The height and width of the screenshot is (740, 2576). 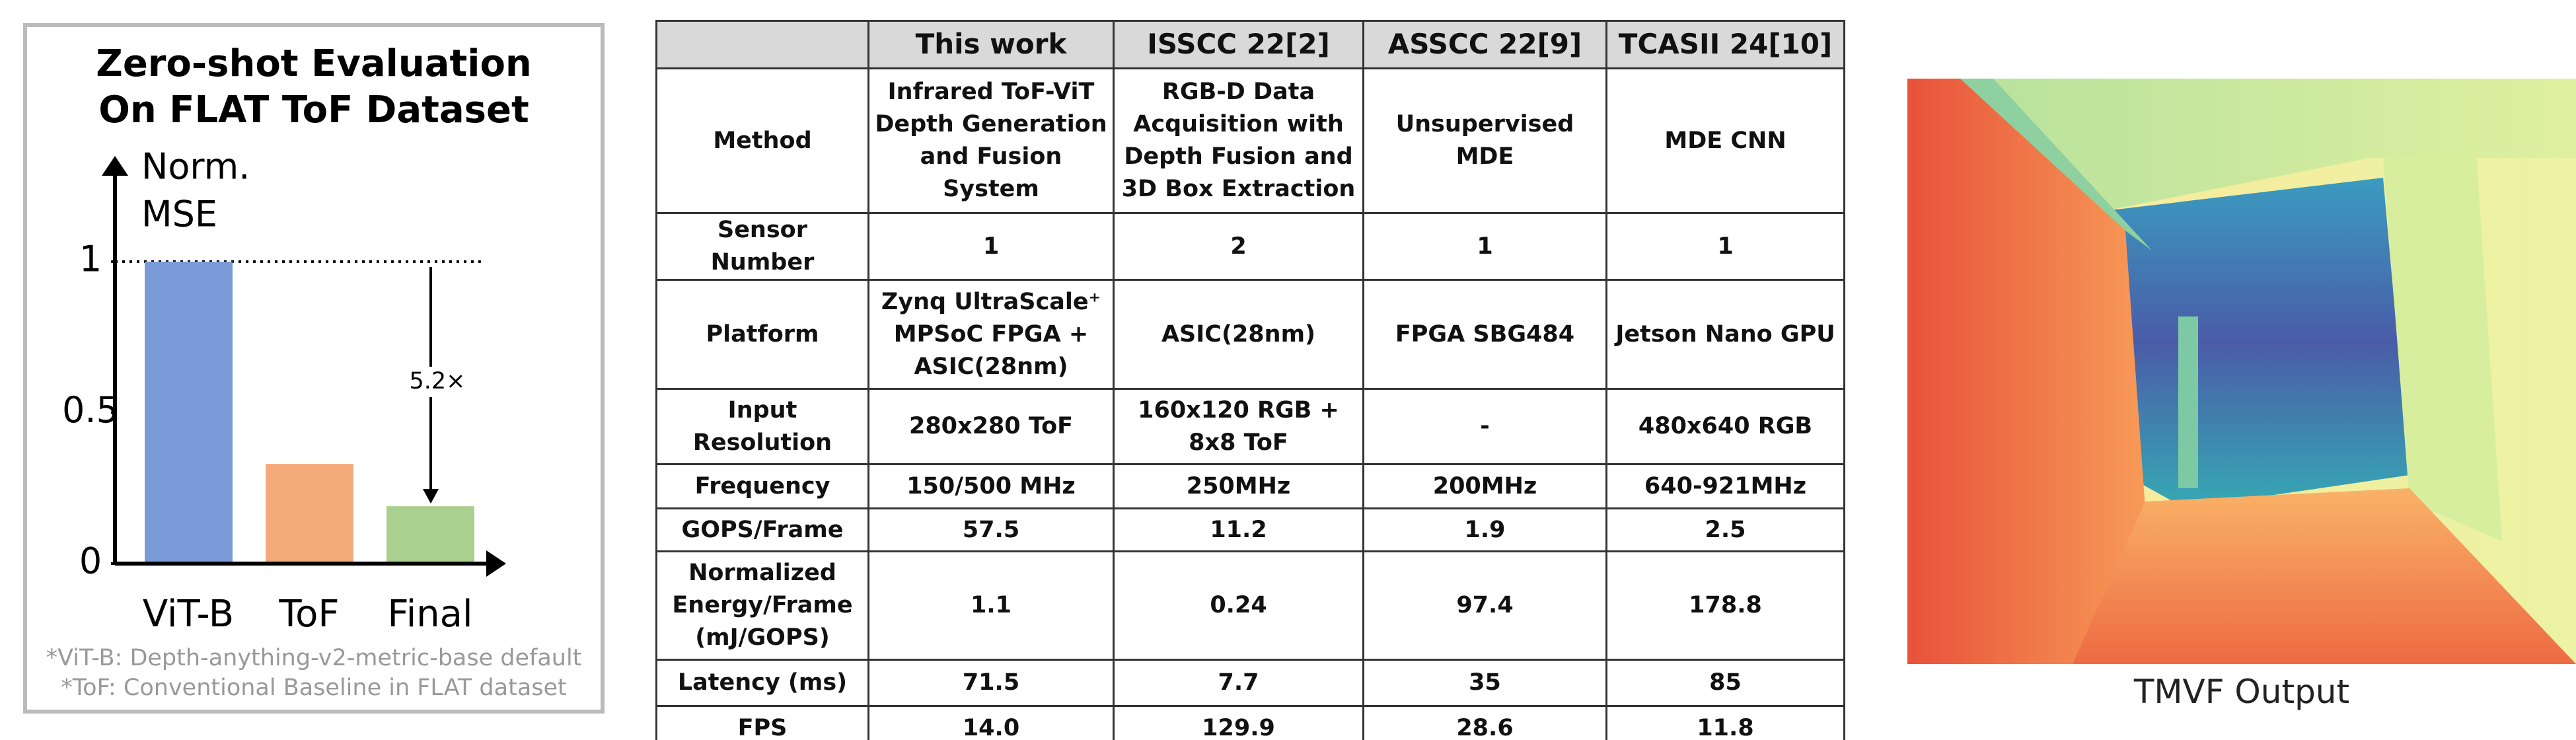 I want to click on header-cell: This work, so click(x=991, y=44).